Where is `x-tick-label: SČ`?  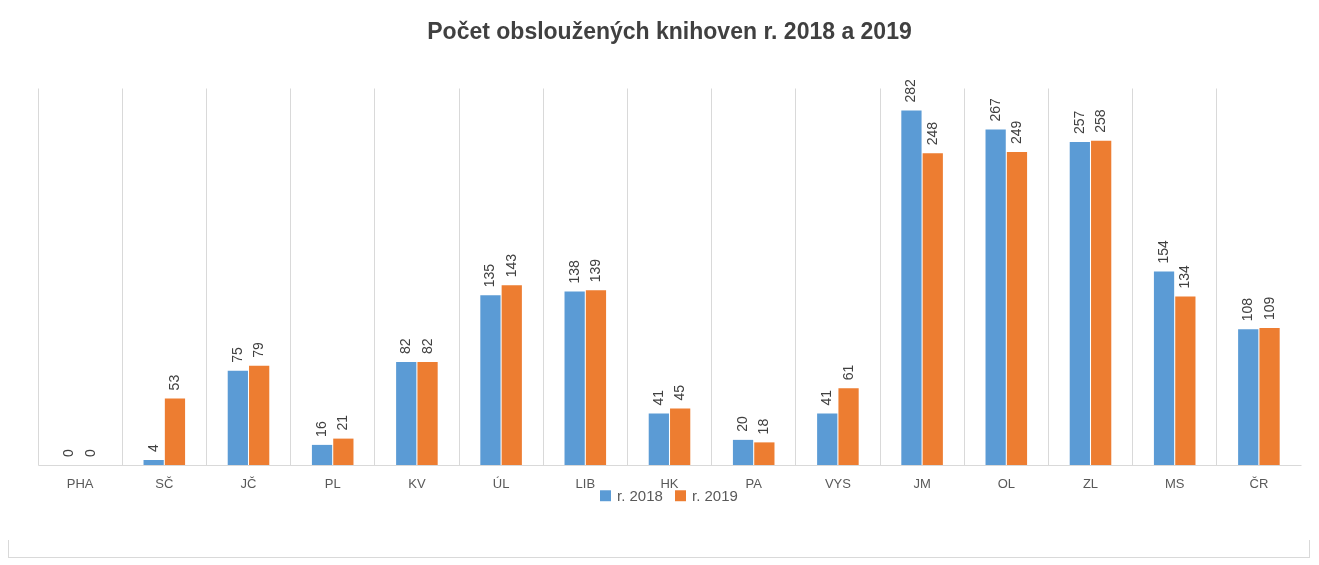
x-tick-label: SČ is located at coordinates (164, 483).